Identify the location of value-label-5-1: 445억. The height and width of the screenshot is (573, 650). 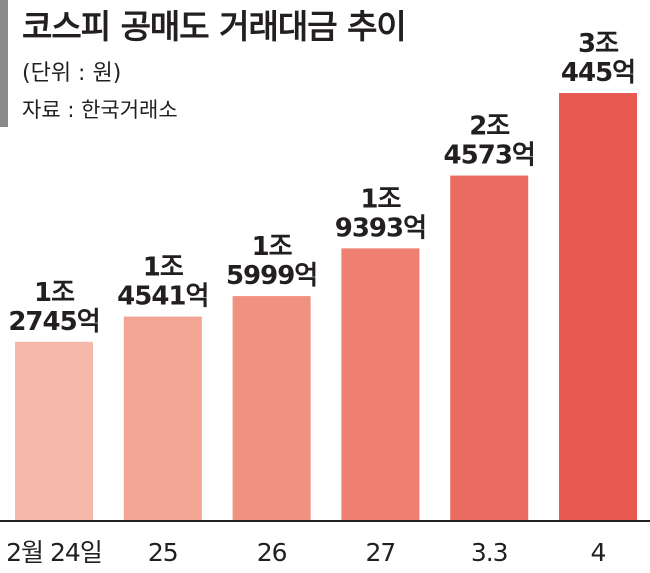
(598, 73).